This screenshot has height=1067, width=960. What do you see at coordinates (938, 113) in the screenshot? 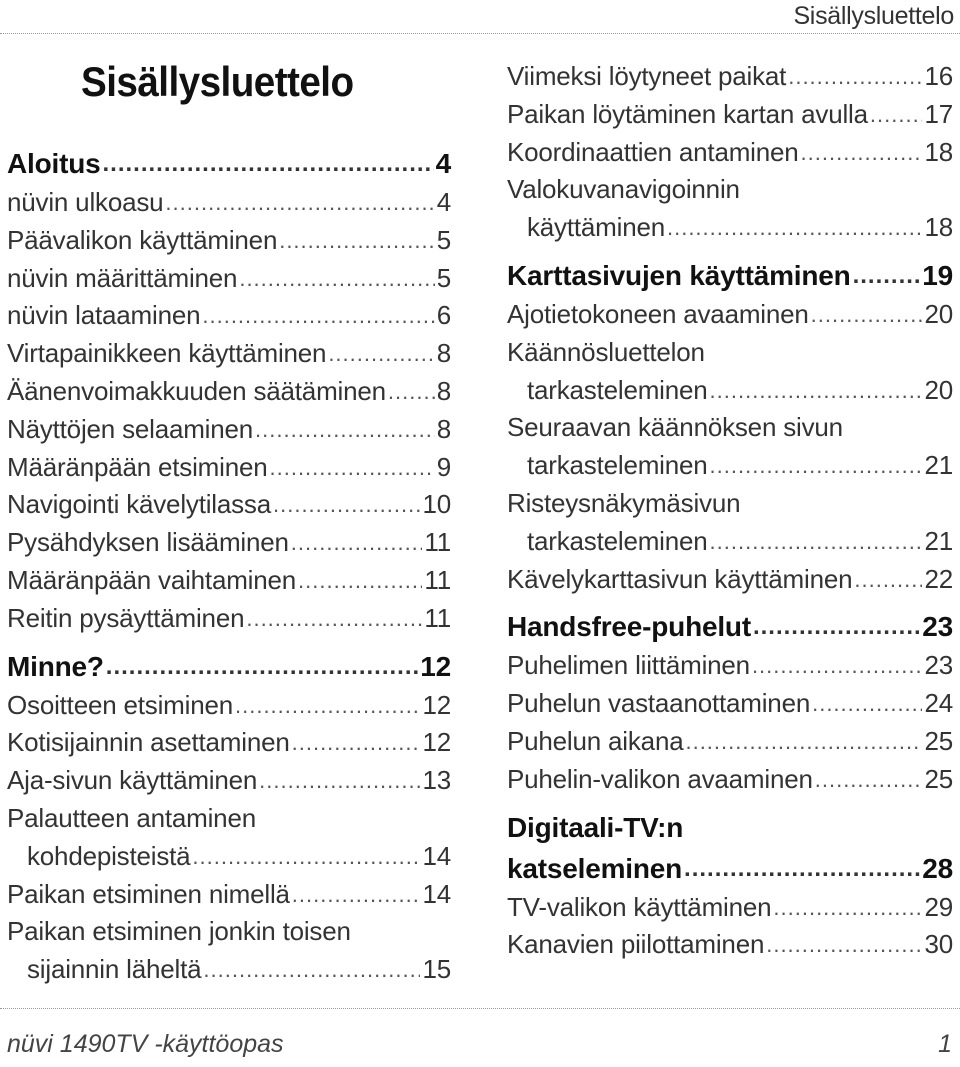
I see `toc-page-number: 17` at bounding box center [938, 113].